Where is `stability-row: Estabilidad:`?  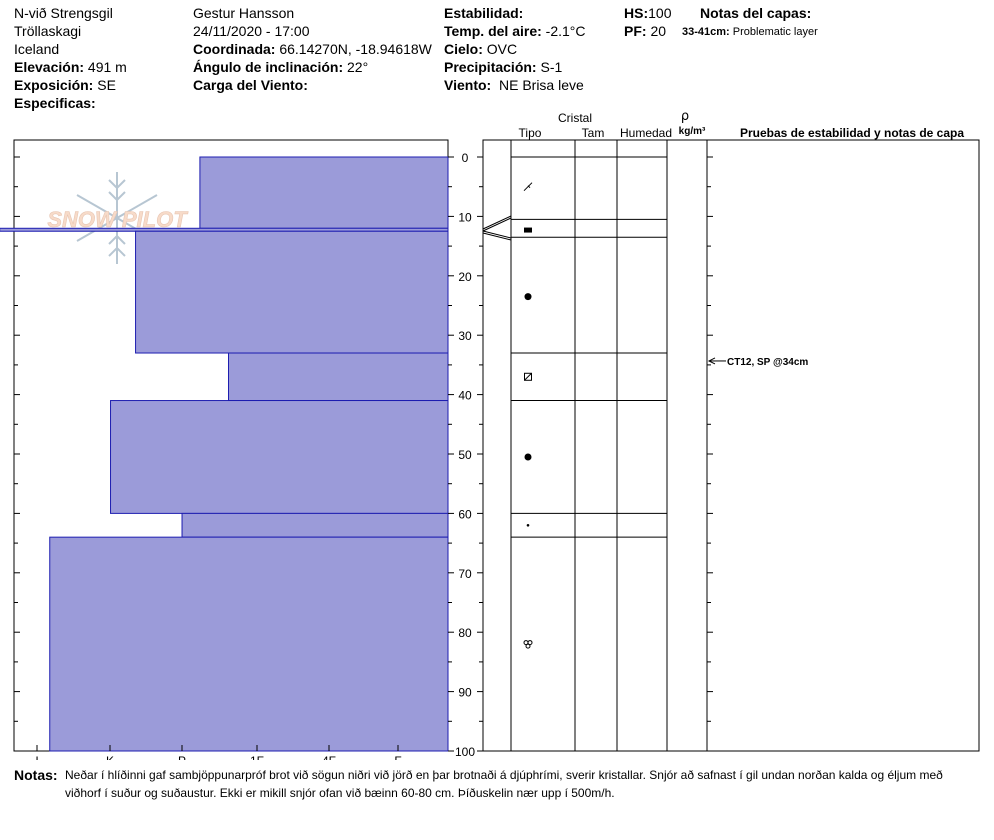 stability-row: Estabilidad: is located at coordinates (515, 13).